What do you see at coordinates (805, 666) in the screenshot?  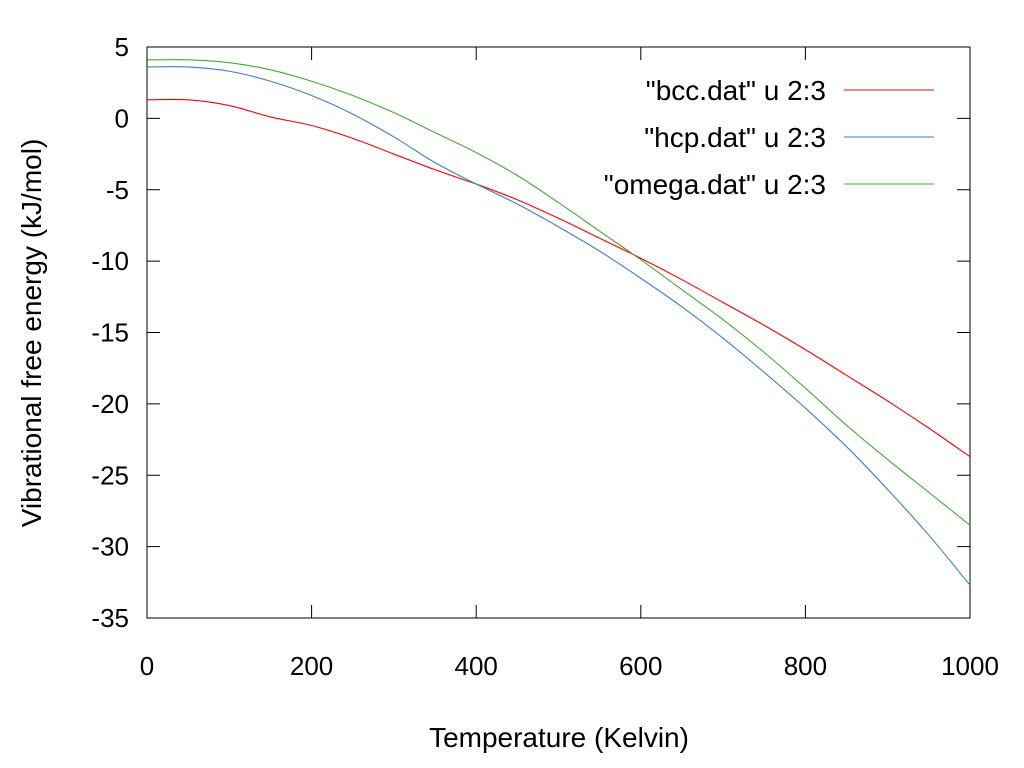 I see `x-tick-label: 800` at bounding box center [805, 666].